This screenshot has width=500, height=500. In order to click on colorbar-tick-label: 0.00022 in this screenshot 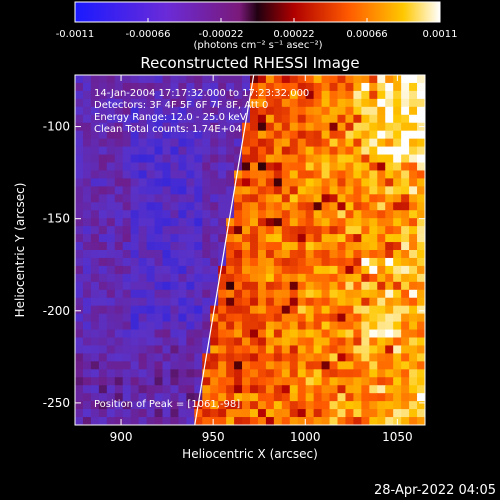, I will do `click(293, 34)`.